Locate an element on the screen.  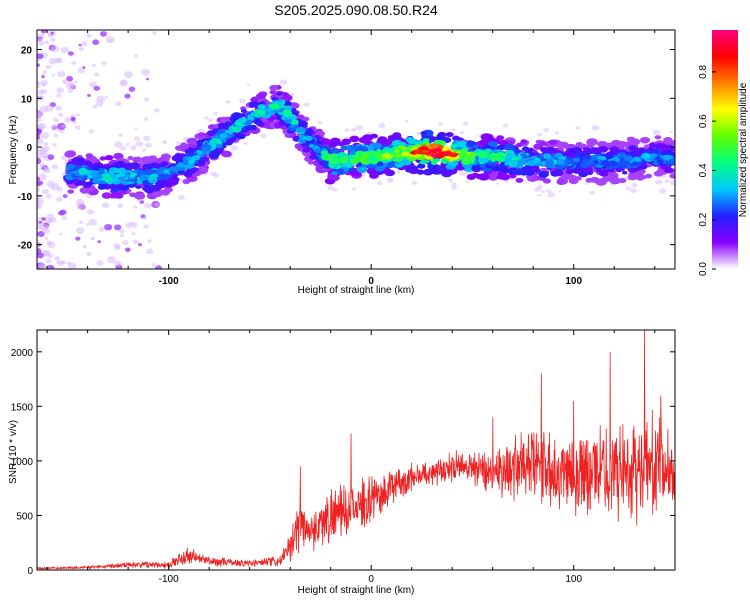
colorbar-tick-label: 0.6 is located at coordinates (703, 121).